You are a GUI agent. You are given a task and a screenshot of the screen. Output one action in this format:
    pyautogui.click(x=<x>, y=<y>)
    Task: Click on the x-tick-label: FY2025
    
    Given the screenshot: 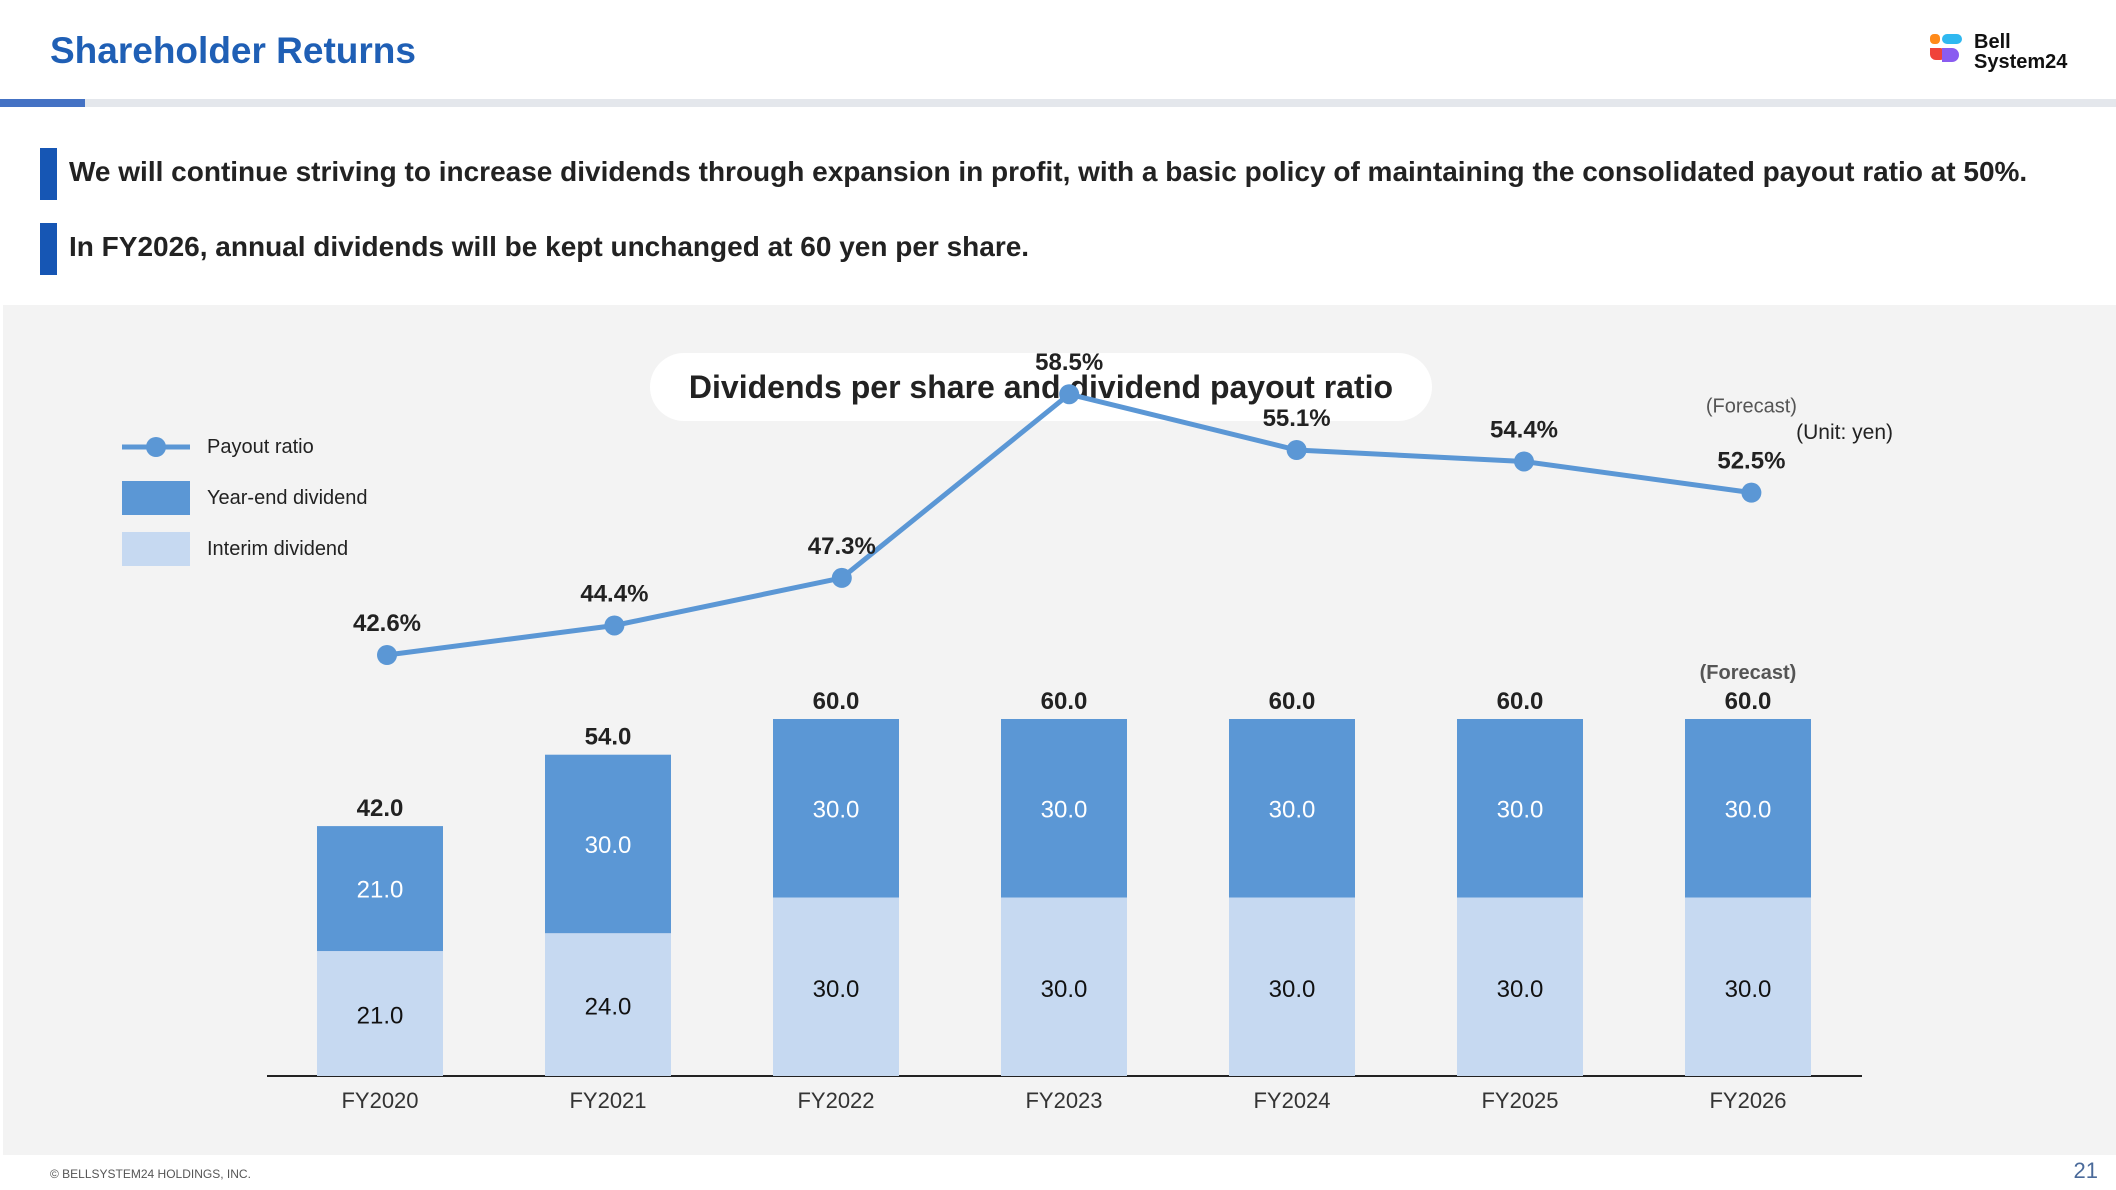 What is the action you would take?
    pyautogui.click(x=1519, y=1100)
    